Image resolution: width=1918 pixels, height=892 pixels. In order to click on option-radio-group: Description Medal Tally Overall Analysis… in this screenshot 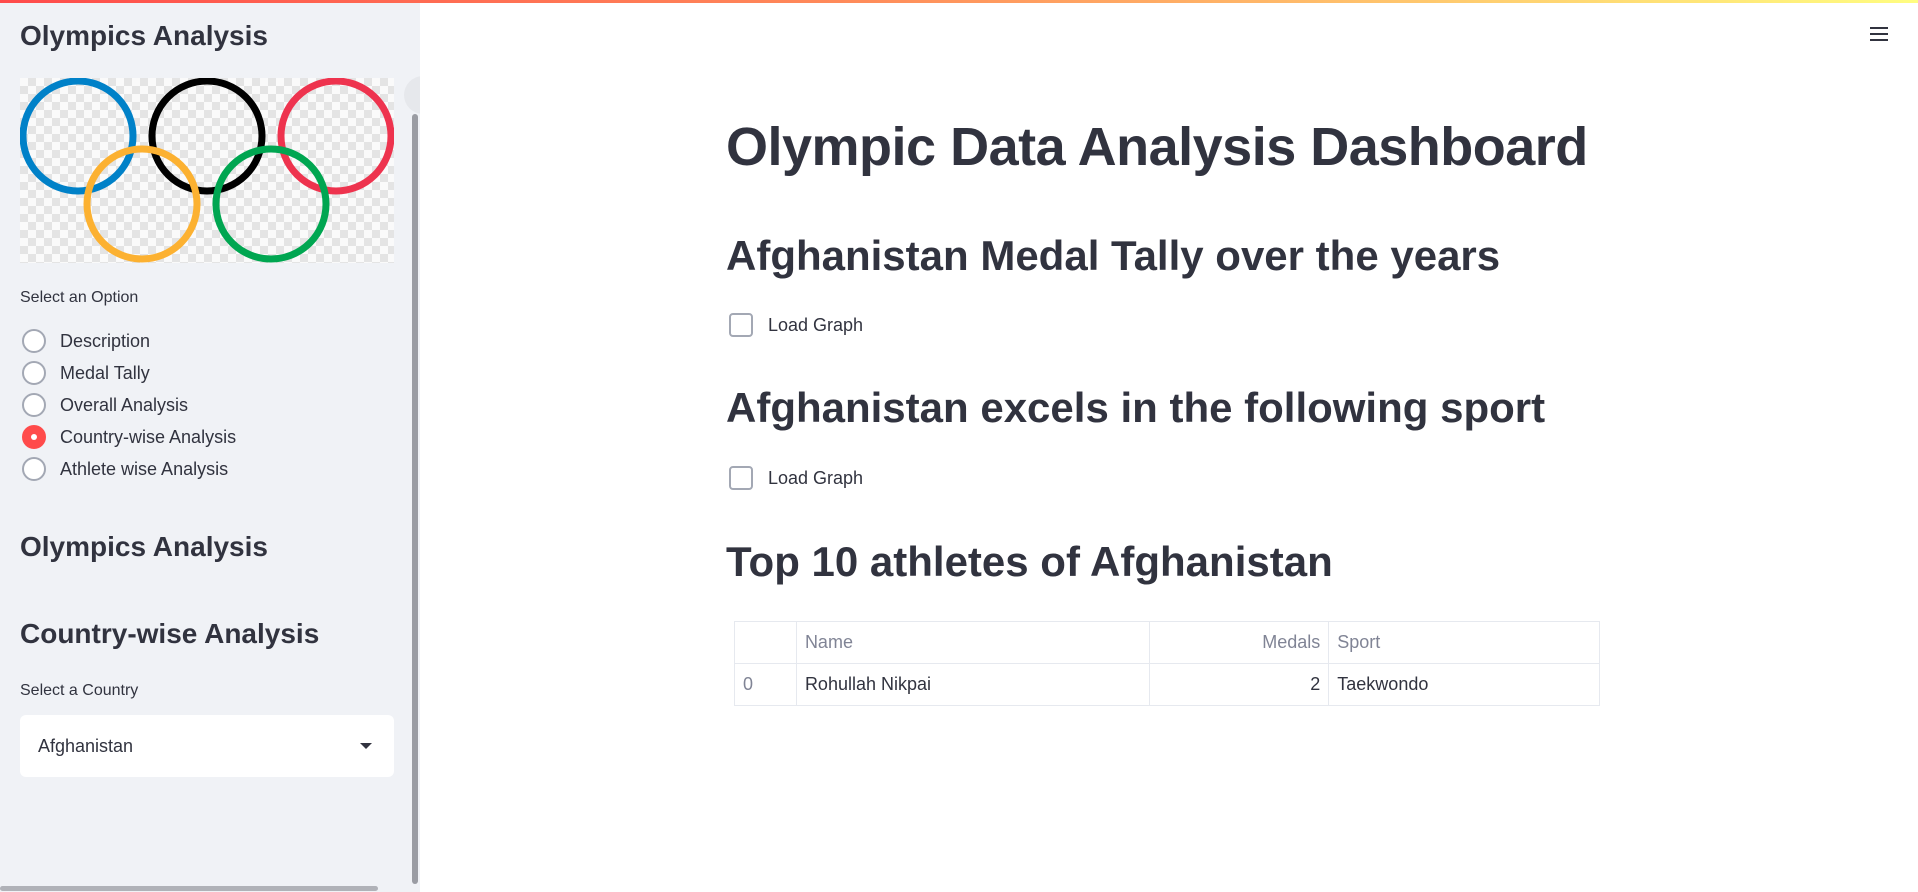, I will do `click(129, 405)`.